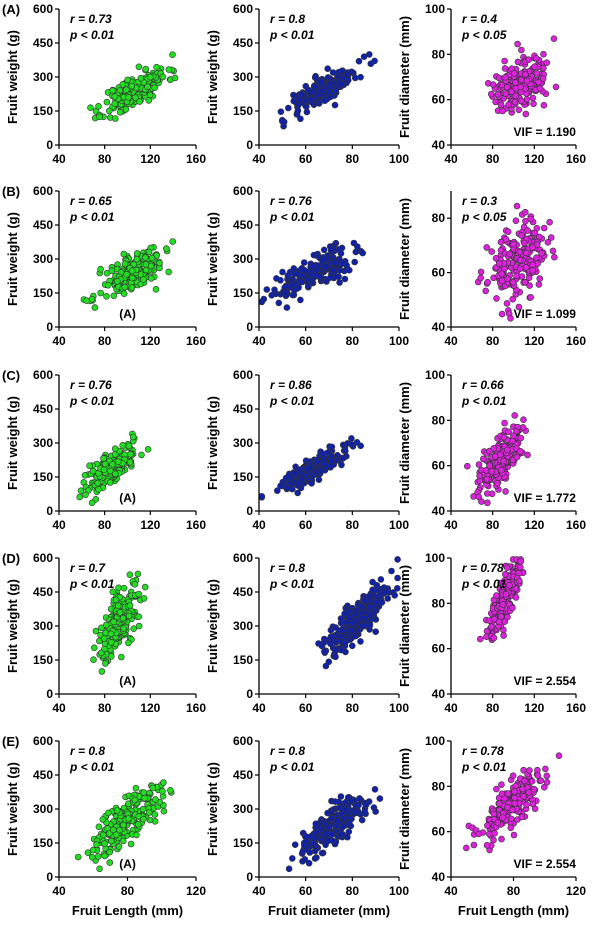  I want to click on r-value-label: r = 0.8, so click(287, 19).